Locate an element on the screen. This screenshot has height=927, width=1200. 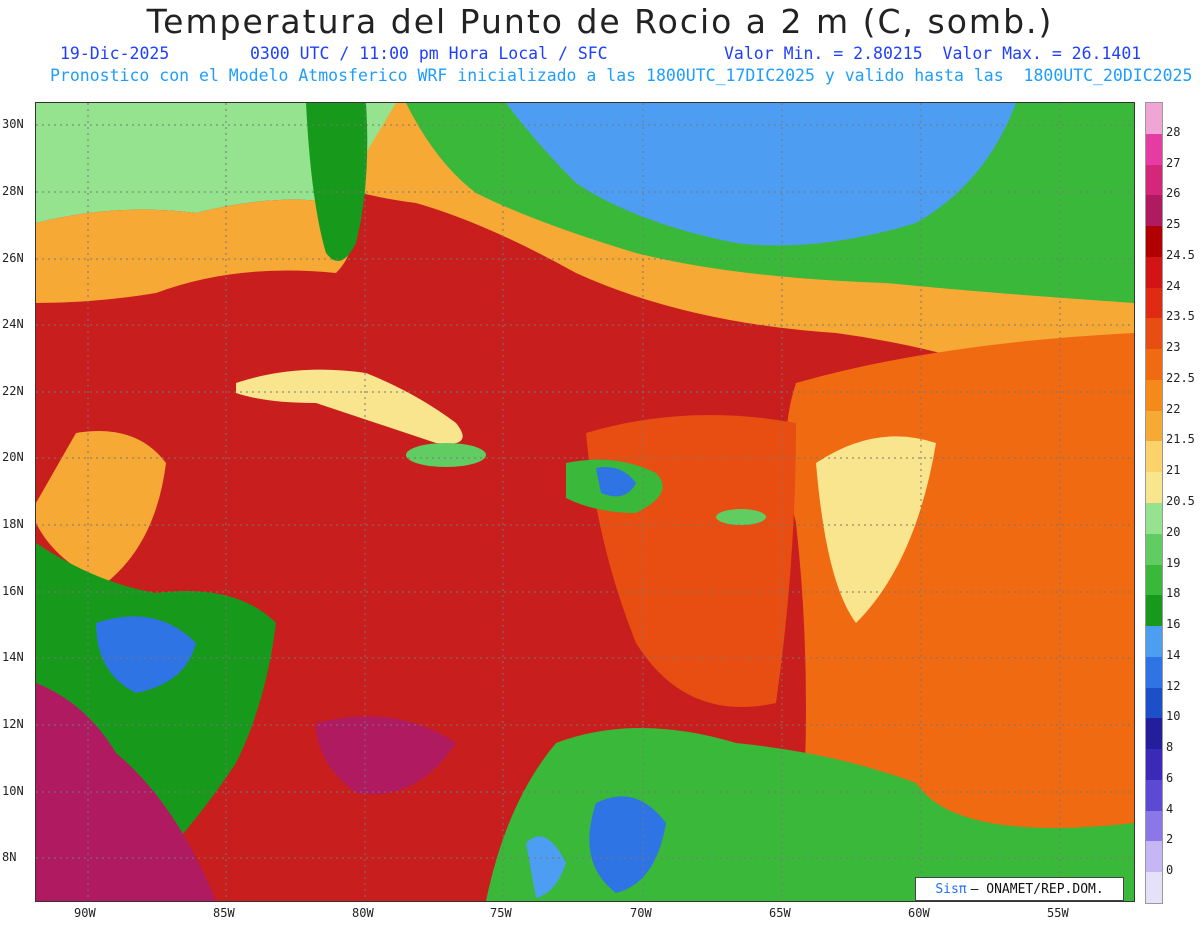
lat-label: 26N is located at coordinates (13, 258).